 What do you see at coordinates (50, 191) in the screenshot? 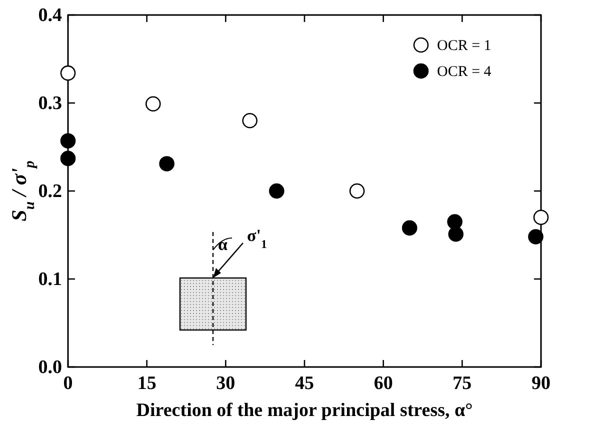
I see `y-tick-label: 0.2` at bounding box center [50, 191].